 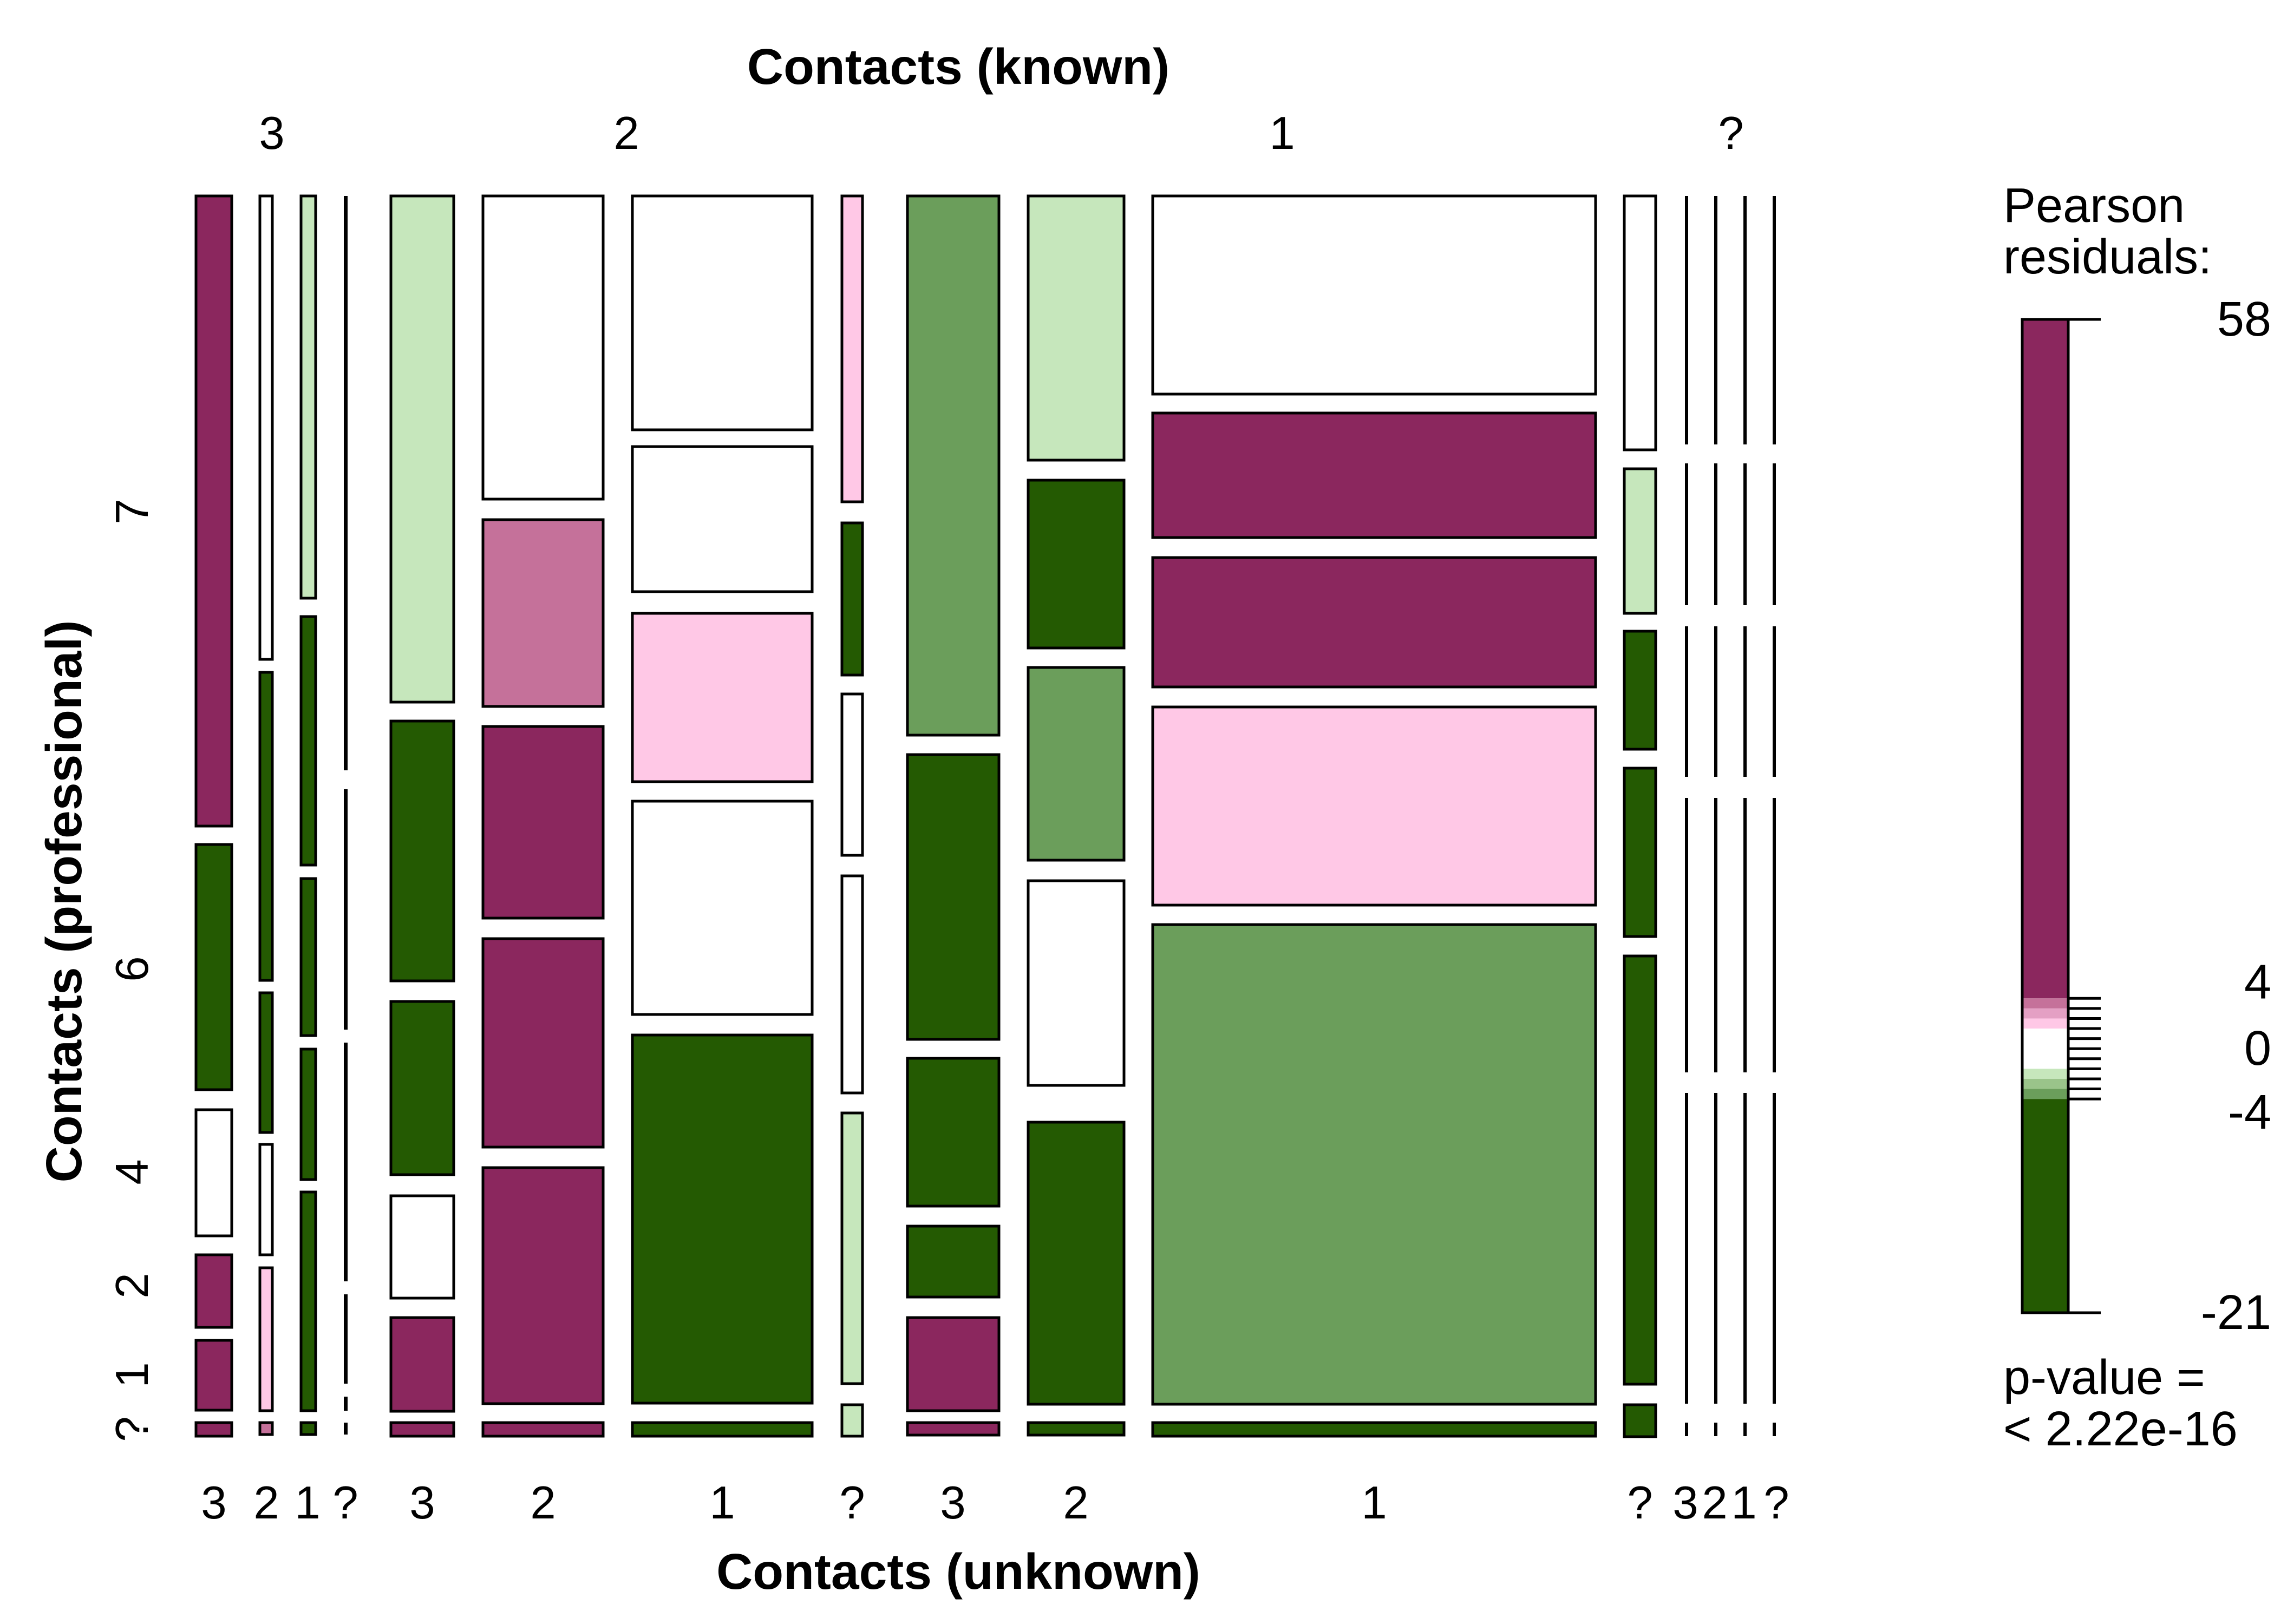 What do you see at coordinates (1687, 320) in the screenshot?
I see `tile-known-?-unknown-3-prof-7` at bounding box center [1687, 320].